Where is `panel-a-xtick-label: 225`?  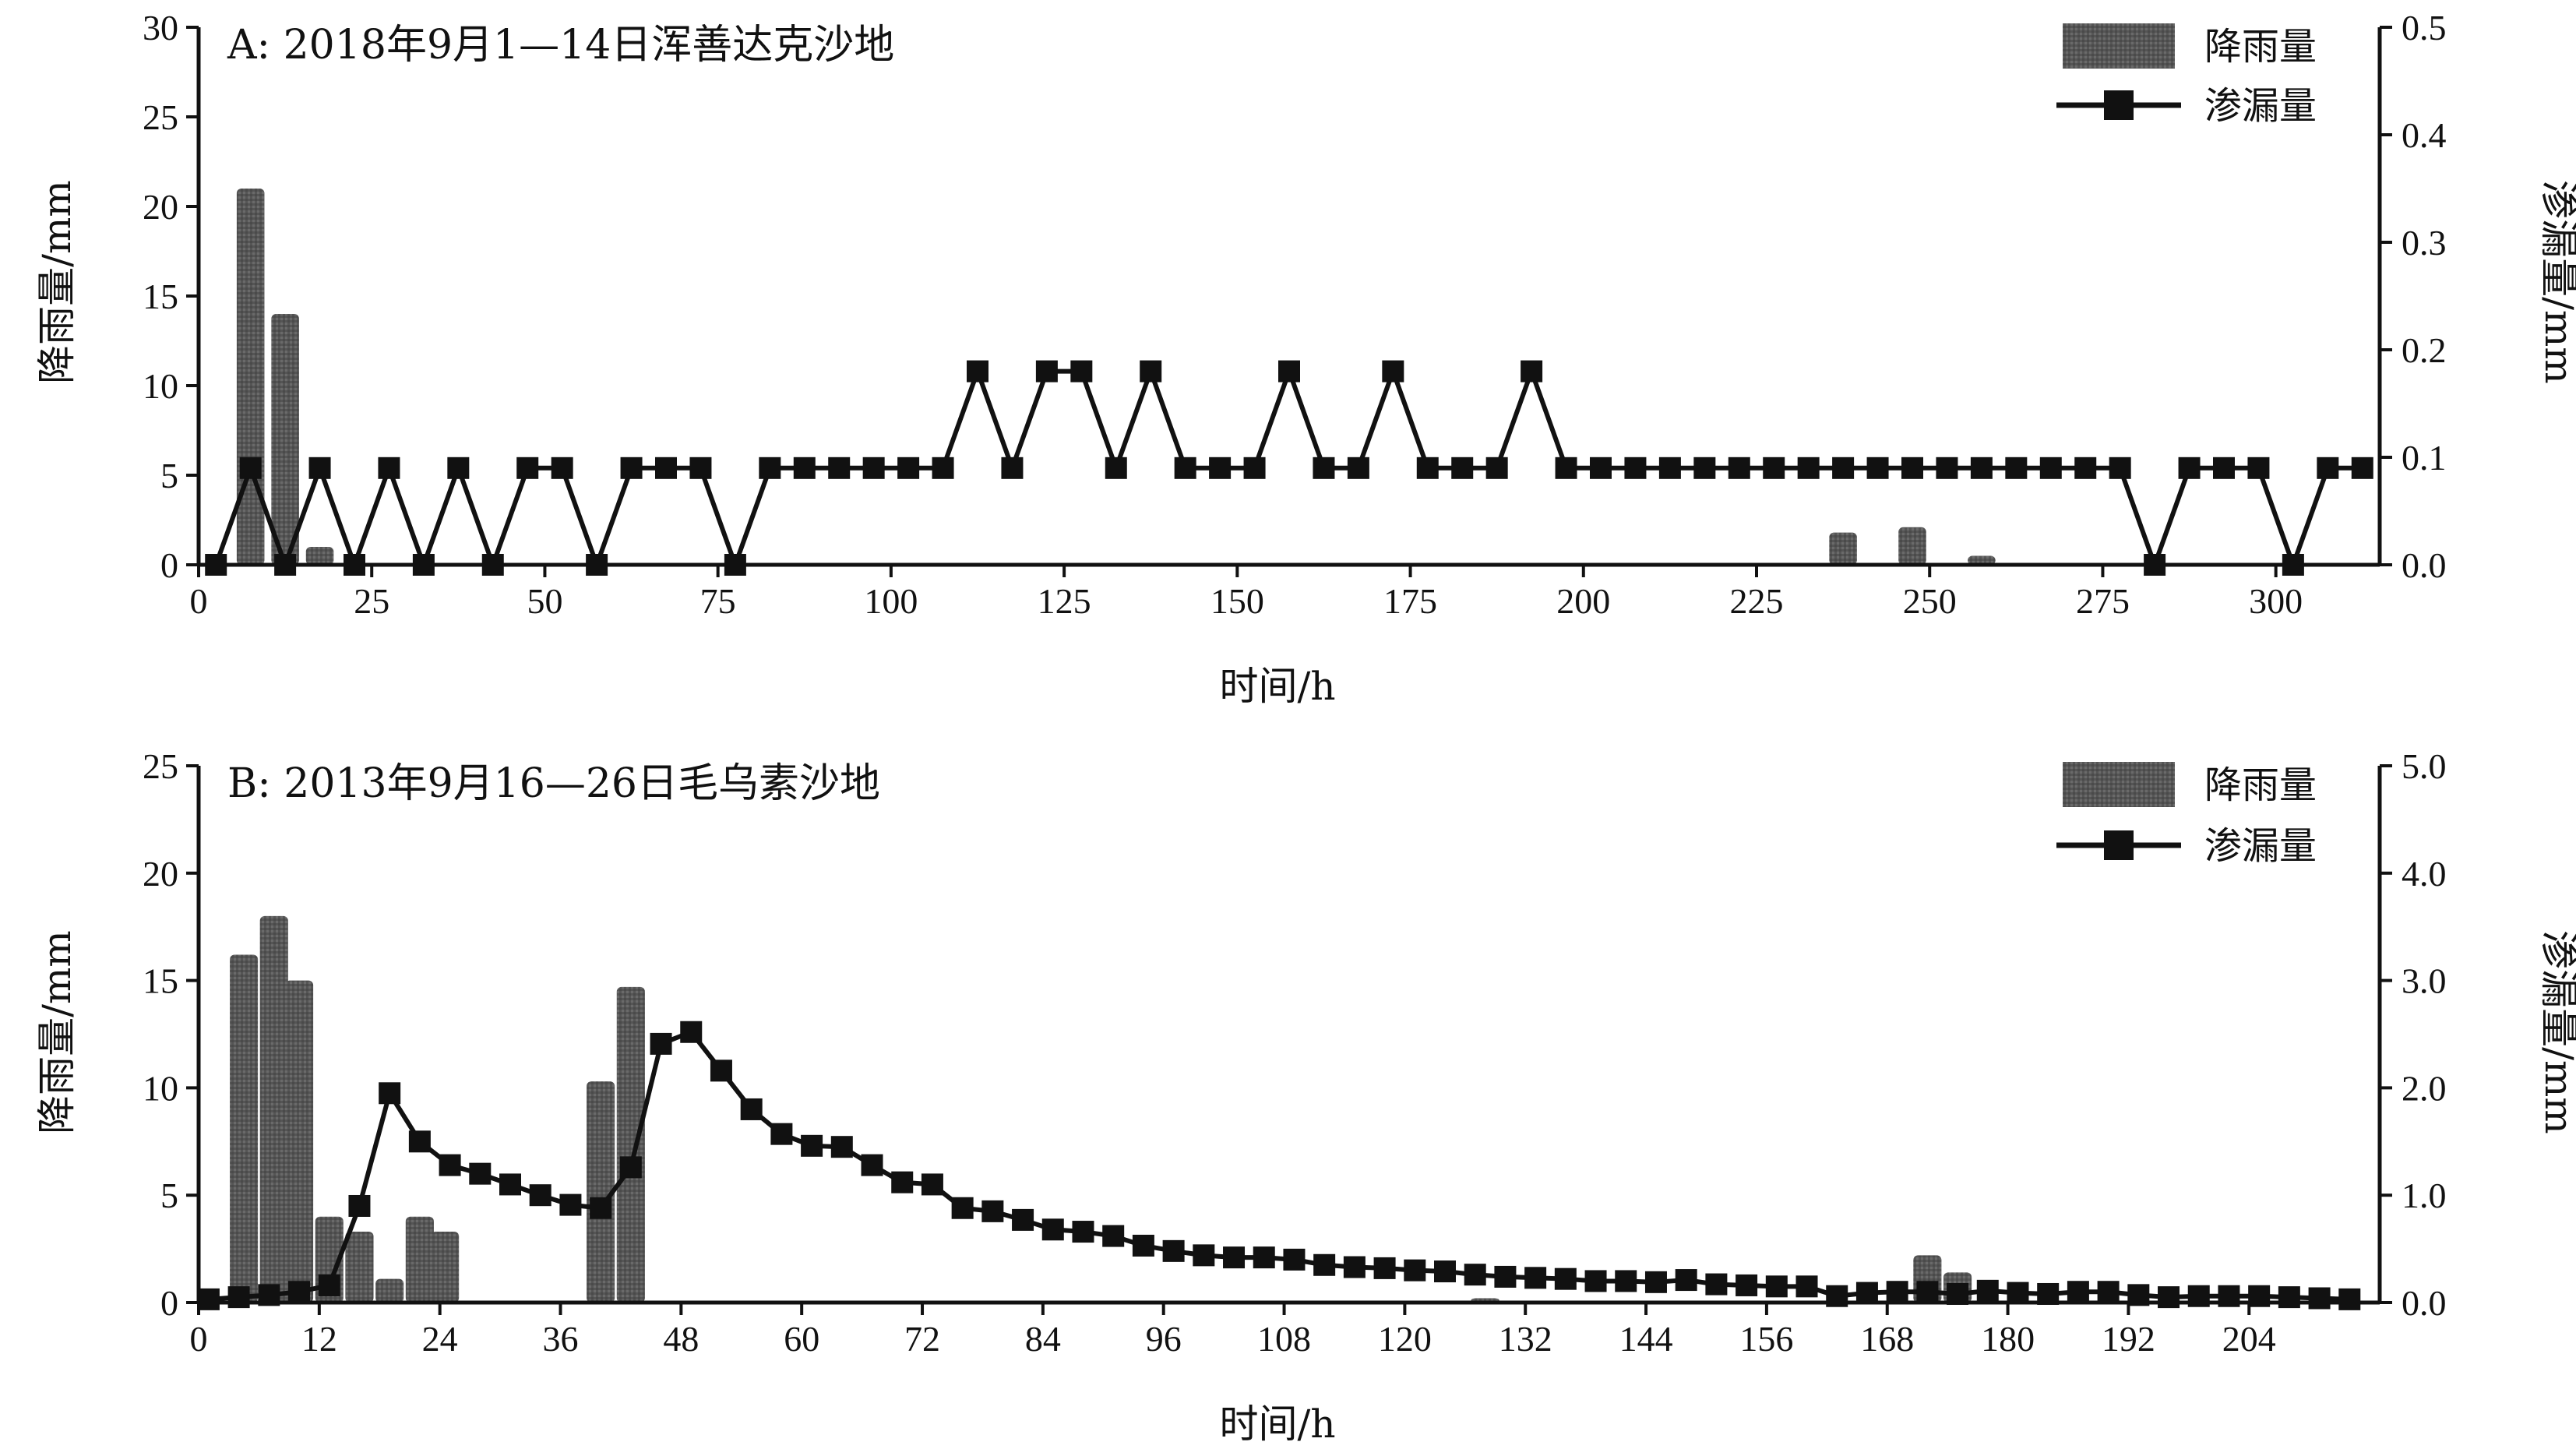 panel-a-xtick-label: 225 is located at coordinates (1757, 601).